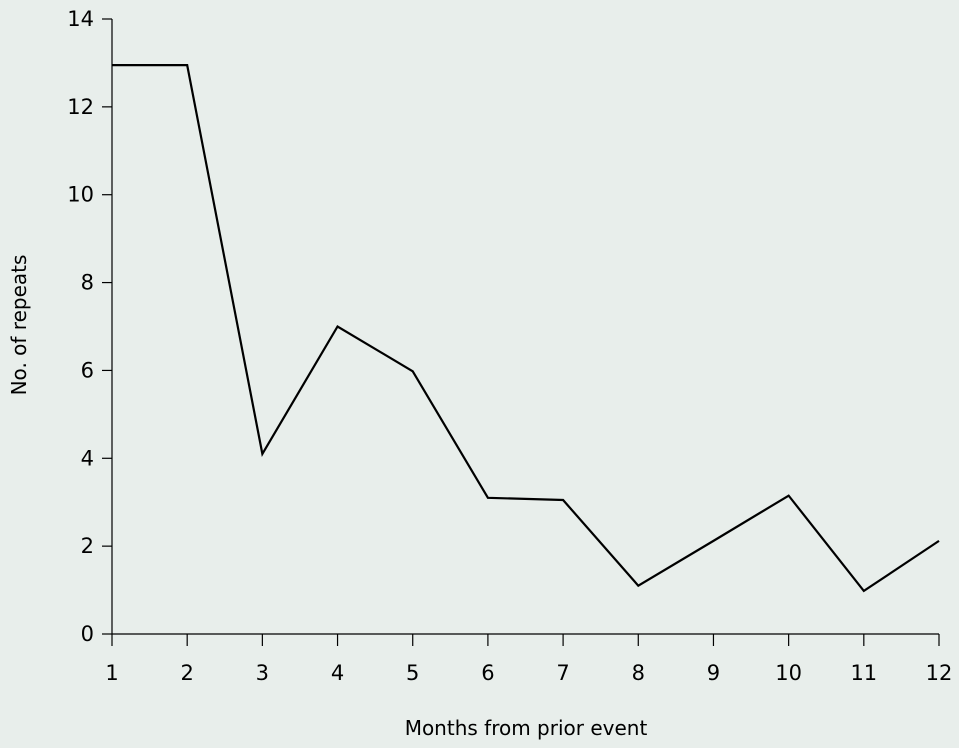  Describe the element at coordinates (788, 673) in the screenshot. I see `x-tick-label: 10` at that location.